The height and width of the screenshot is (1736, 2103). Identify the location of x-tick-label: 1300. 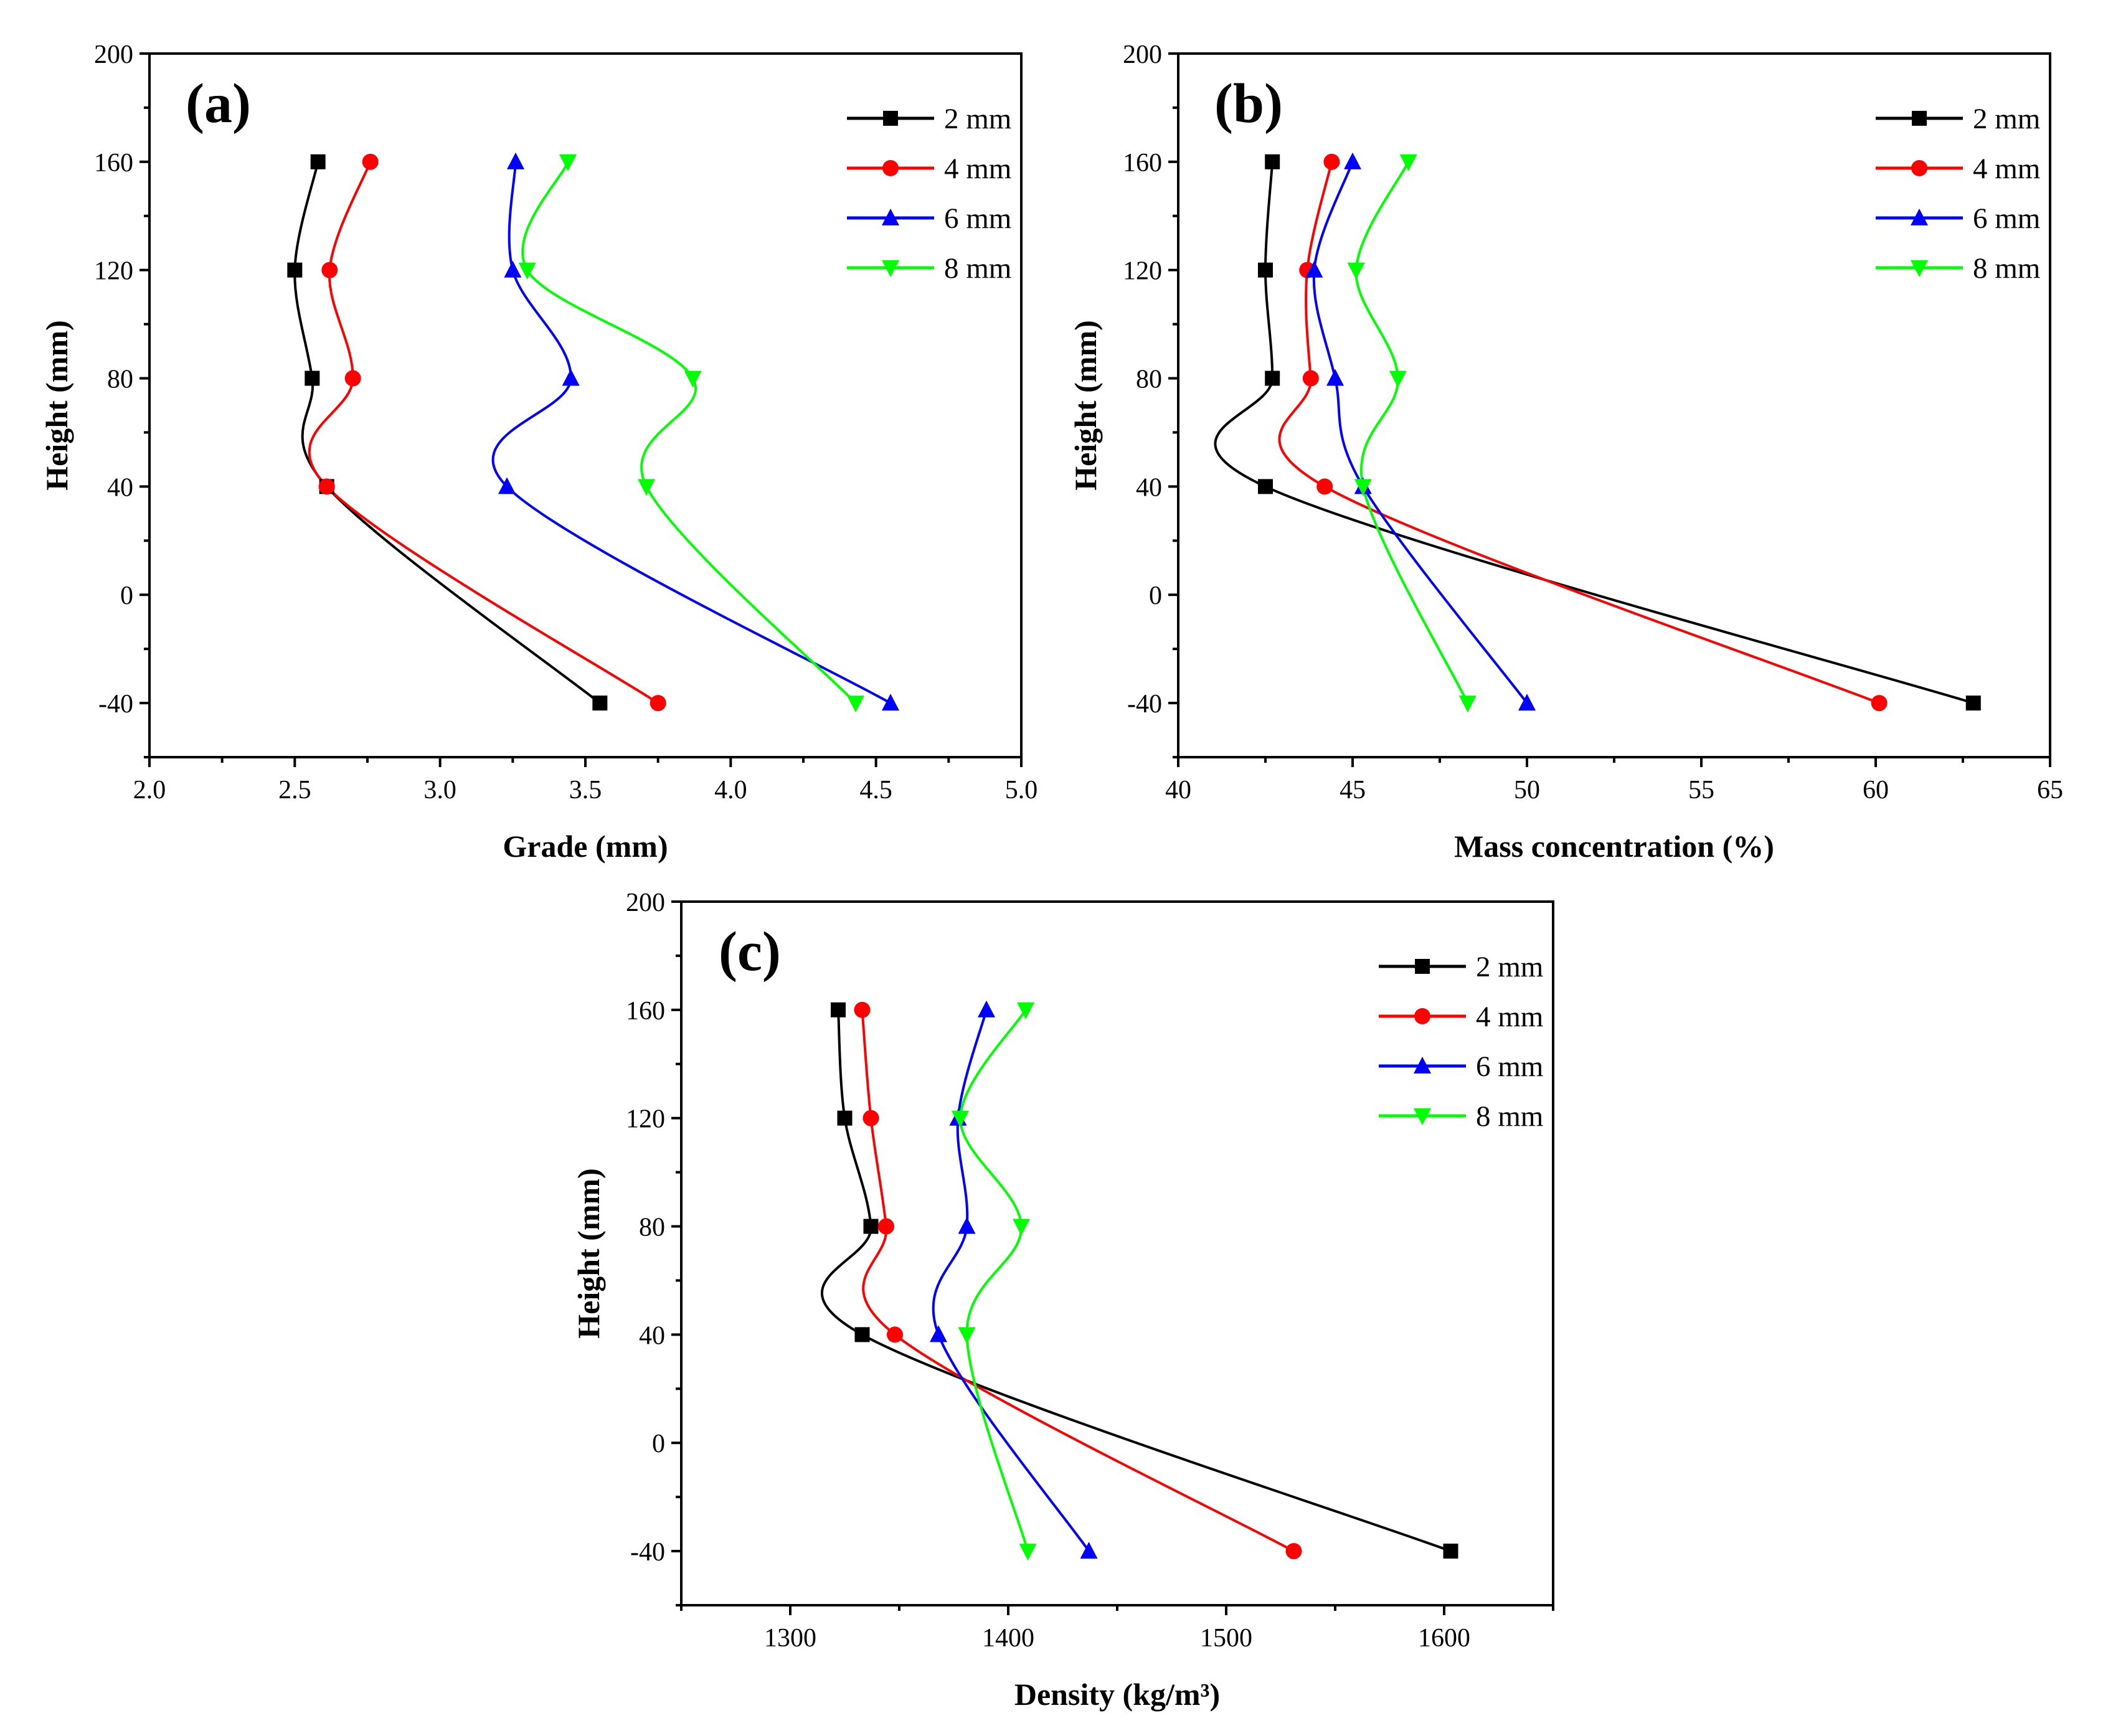
(790, 1638).